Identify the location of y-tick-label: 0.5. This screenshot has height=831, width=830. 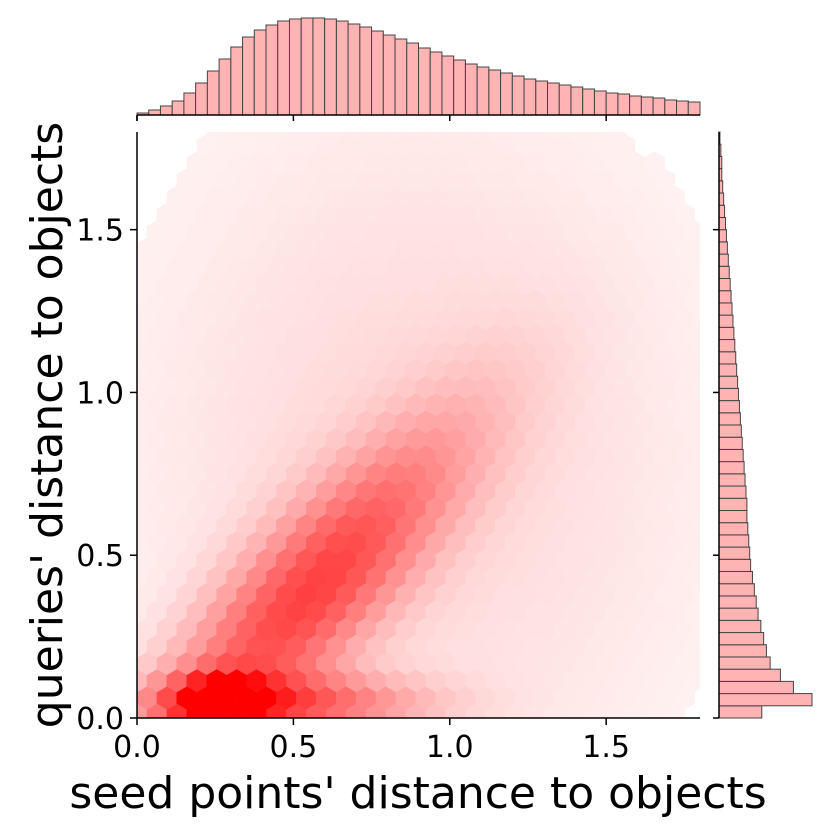
(100, 556).